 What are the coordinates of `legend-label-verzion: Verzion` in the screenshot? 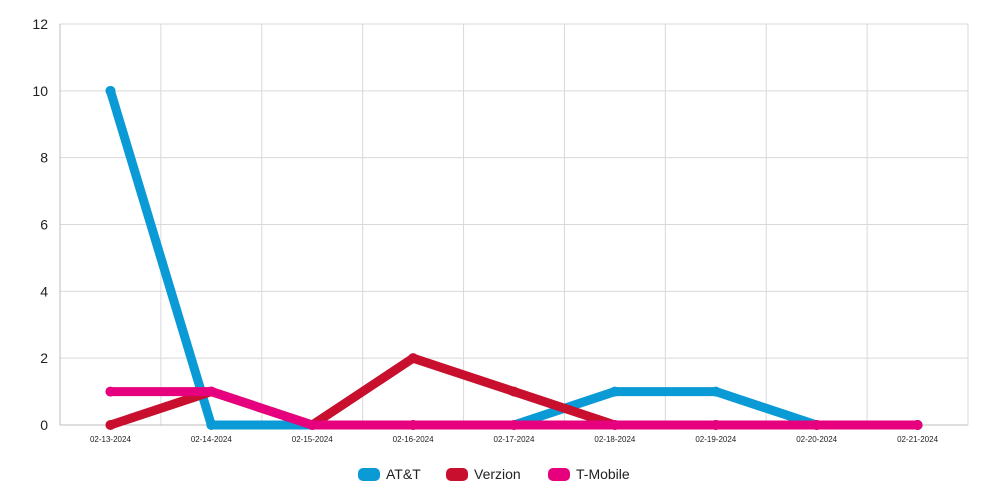 It's located at (497, 474).